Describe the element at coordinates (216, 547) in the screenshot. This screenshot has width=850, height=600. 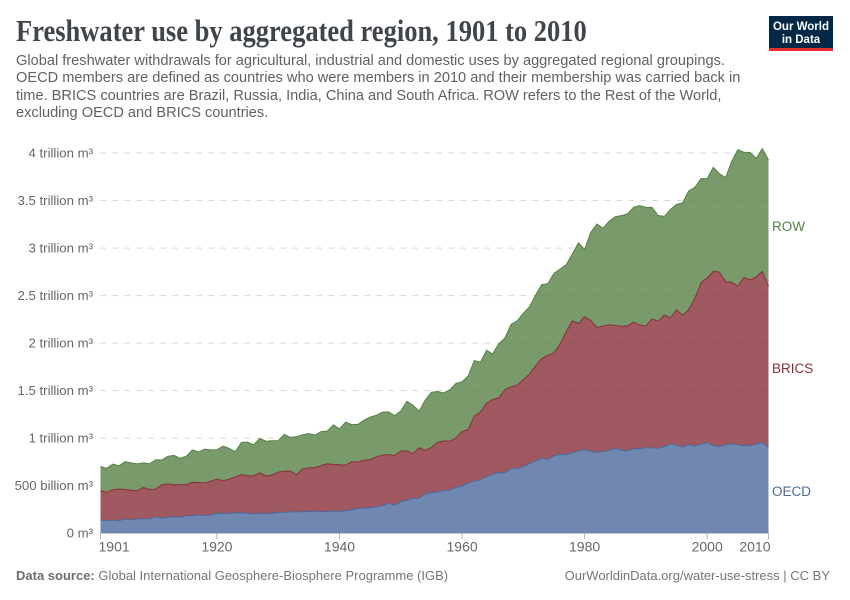
I see `svg-text: 1920` at that location.